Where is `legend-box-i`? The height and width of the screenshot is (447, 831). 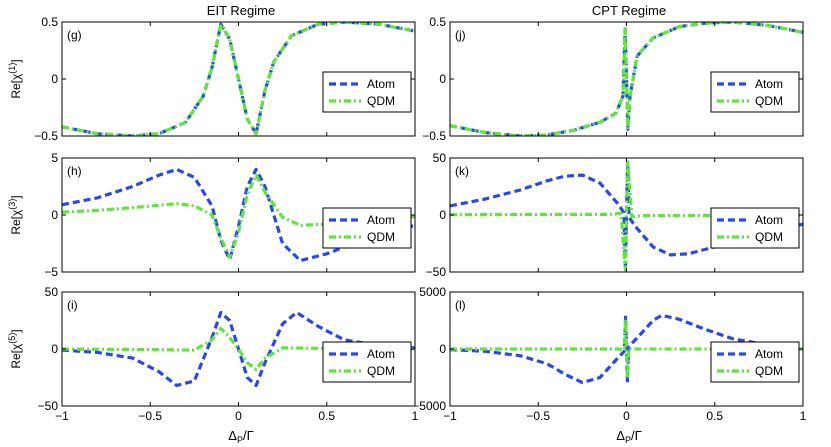
legend-box-i is located at coordinates (367, 362).